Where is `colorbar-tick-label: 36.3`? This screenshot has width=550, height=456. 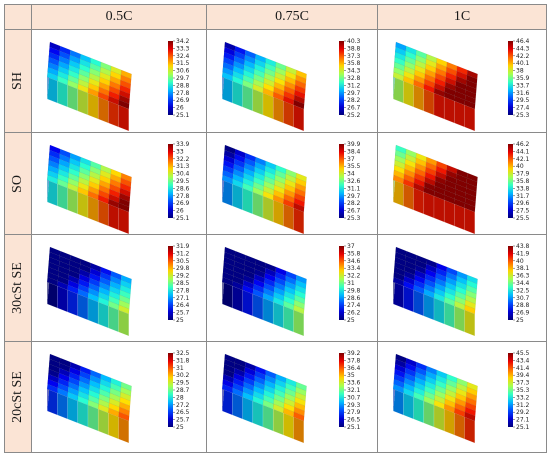 colorbar-tick-label: 36.3 is located at coordinates (523, 276).